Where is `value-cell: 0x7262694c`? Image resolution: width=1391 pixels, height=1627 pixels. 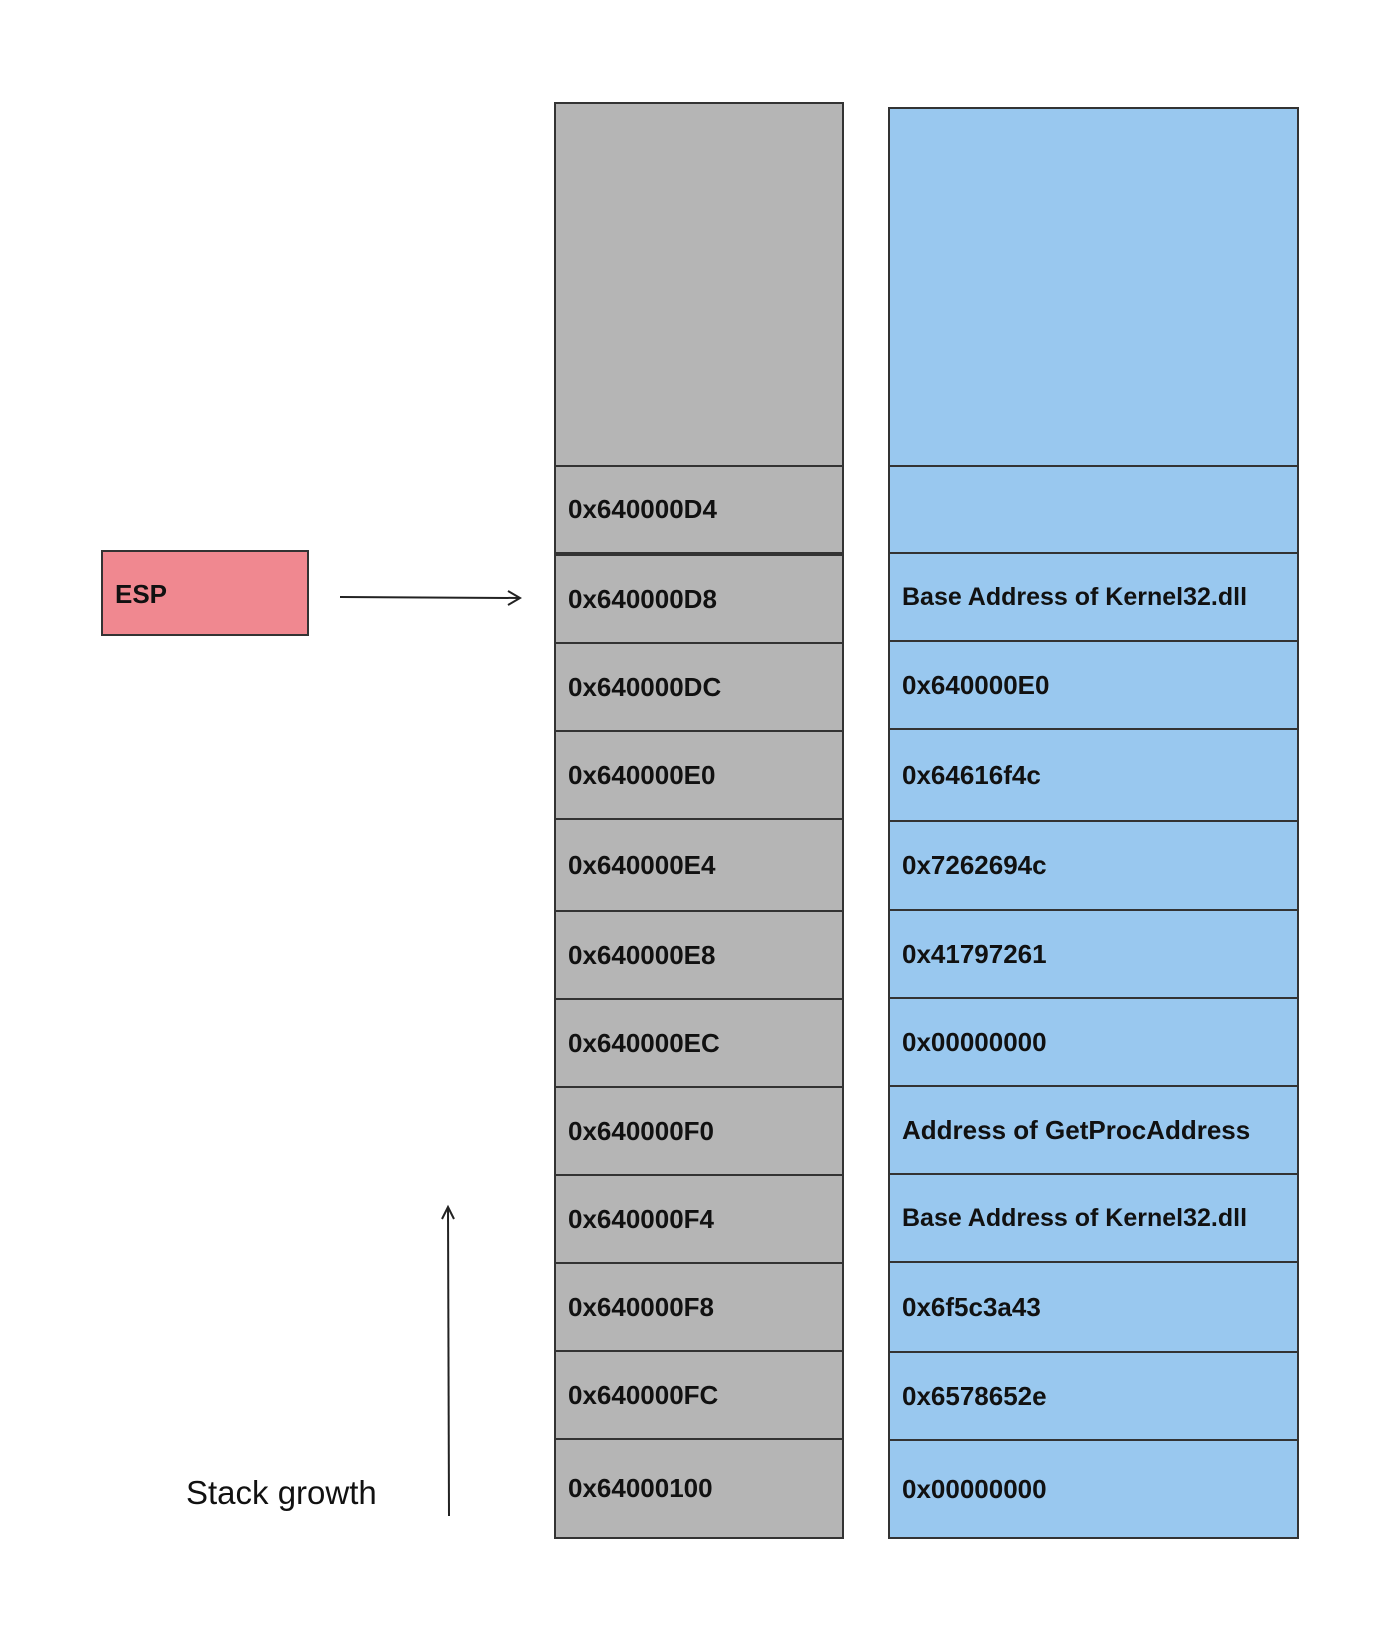 value-cell: 0x7262694c is located at coordinates (1093, 865).